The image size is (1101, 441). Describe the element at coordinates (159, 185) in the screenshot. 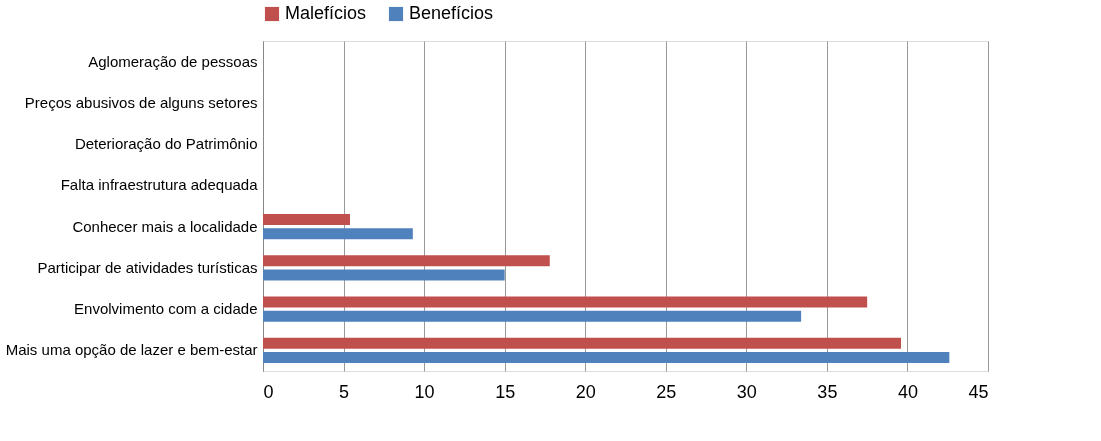

I see `y-tick-label: Falta infraestrutura adequada` at that location.